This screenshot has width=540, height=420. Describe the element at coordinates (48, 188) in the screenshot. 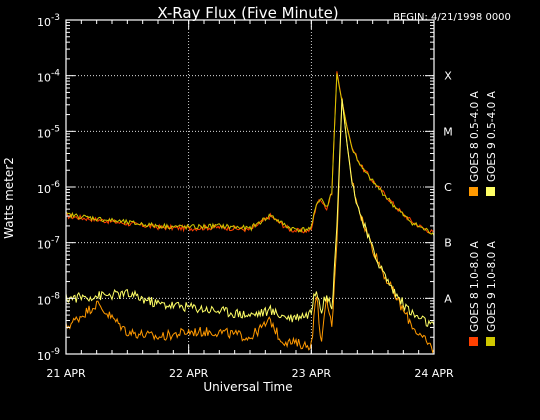

I see `y-tick-label: 10⁻⁶` at that location.